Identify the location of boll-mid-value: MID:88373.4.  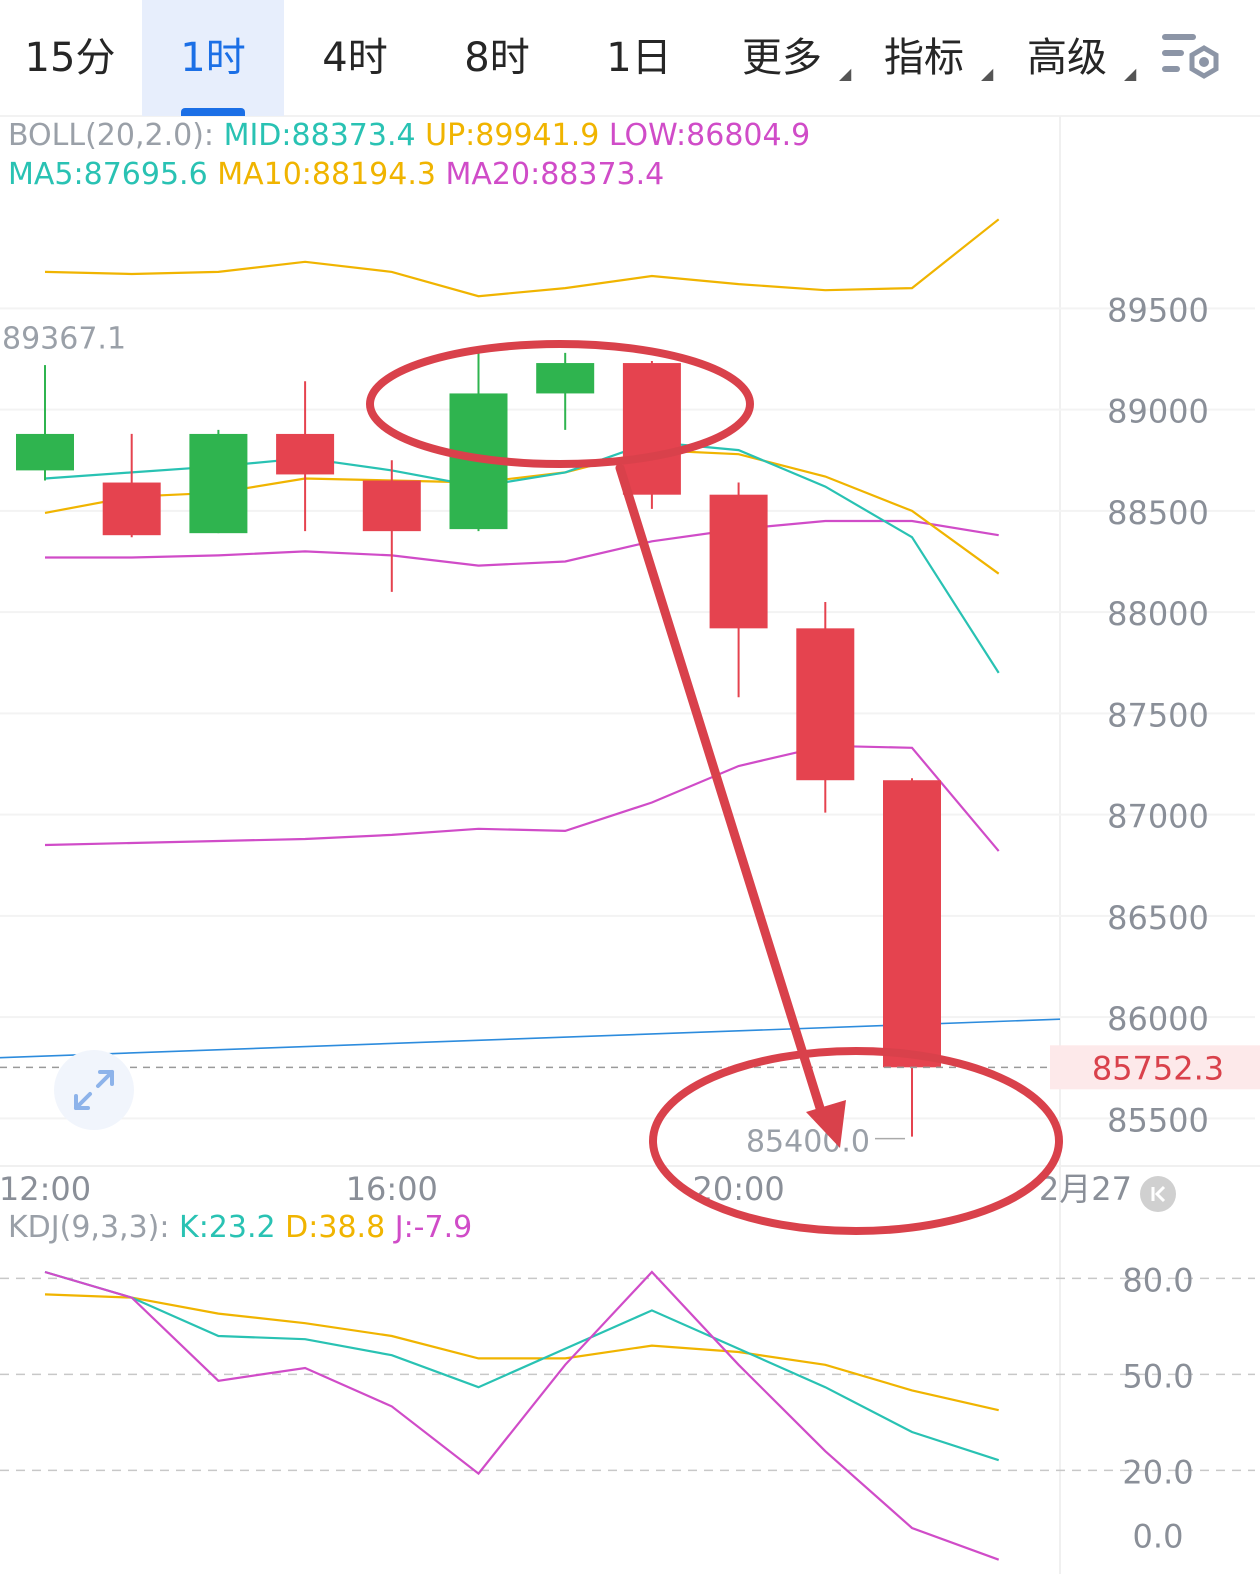
(319, 135).